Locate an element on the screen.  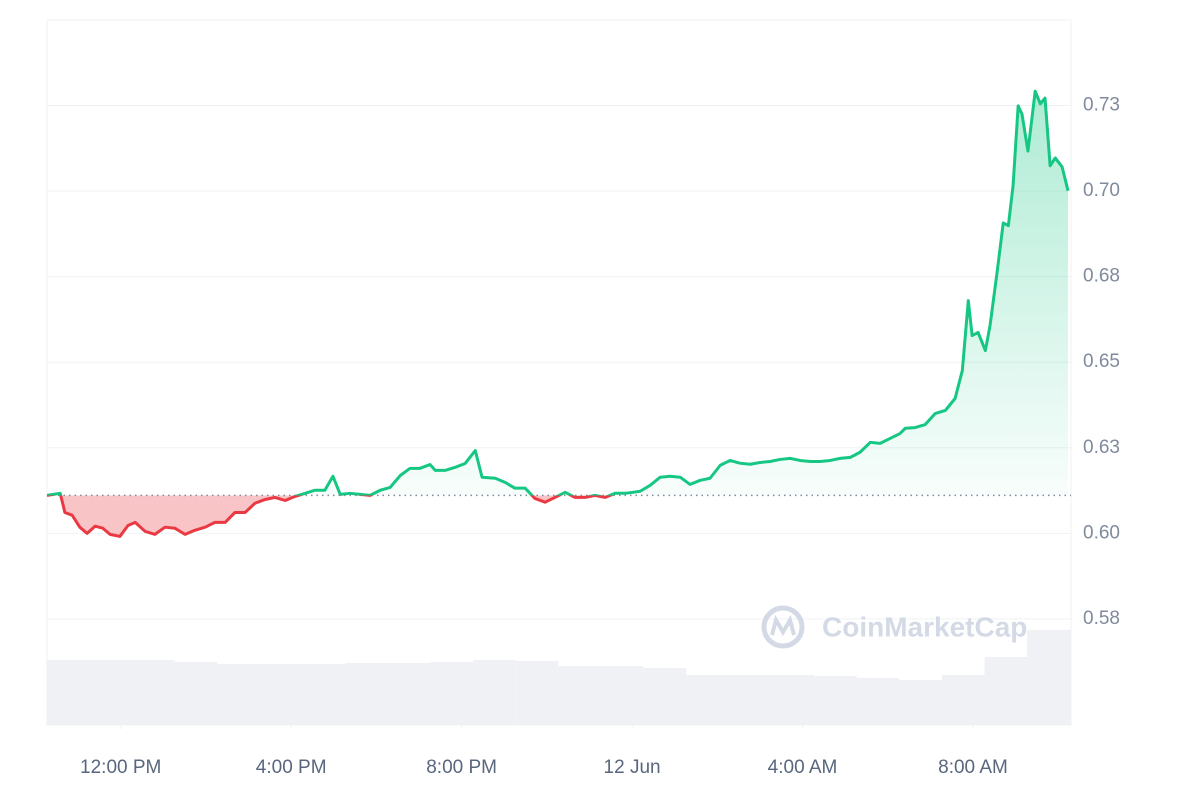
y-tick-label: 0.70 is located at coordinates (1101, 190).